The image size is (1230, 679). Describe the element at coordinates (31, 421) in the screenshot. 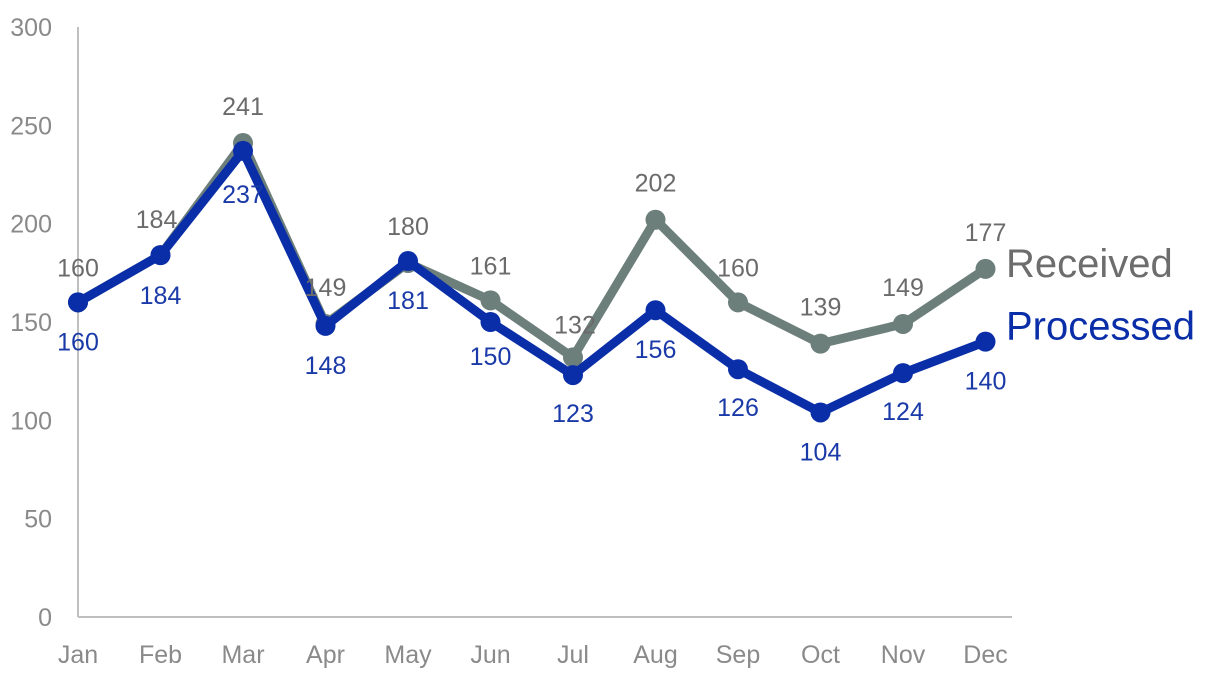

I see `y-tick-label: 100` at that location.